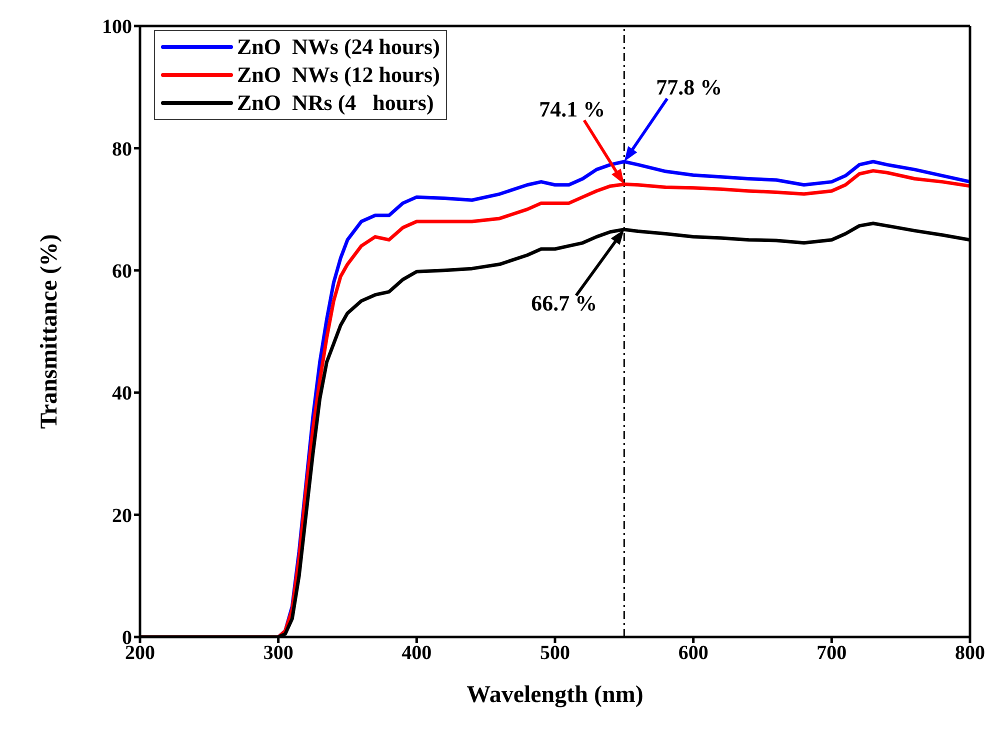  I want to click on x-tick-label: 300, so click(278, 653).